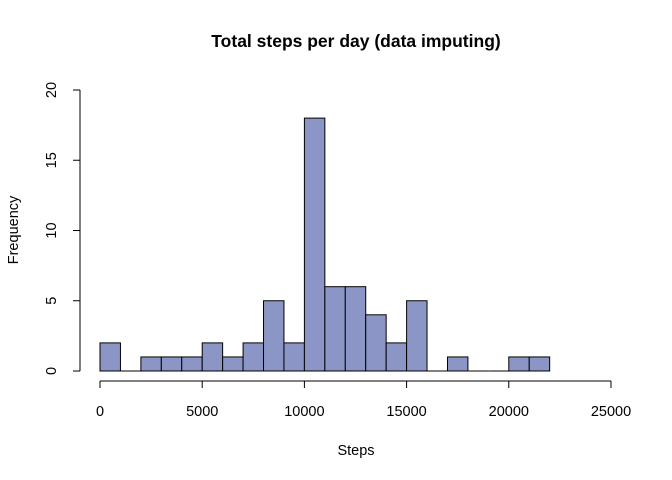  What do you see at coordinates (62, 228) in the screenshot?
I see `y-axis: 0 5 10 15 20` at bounding box center [62, 228].